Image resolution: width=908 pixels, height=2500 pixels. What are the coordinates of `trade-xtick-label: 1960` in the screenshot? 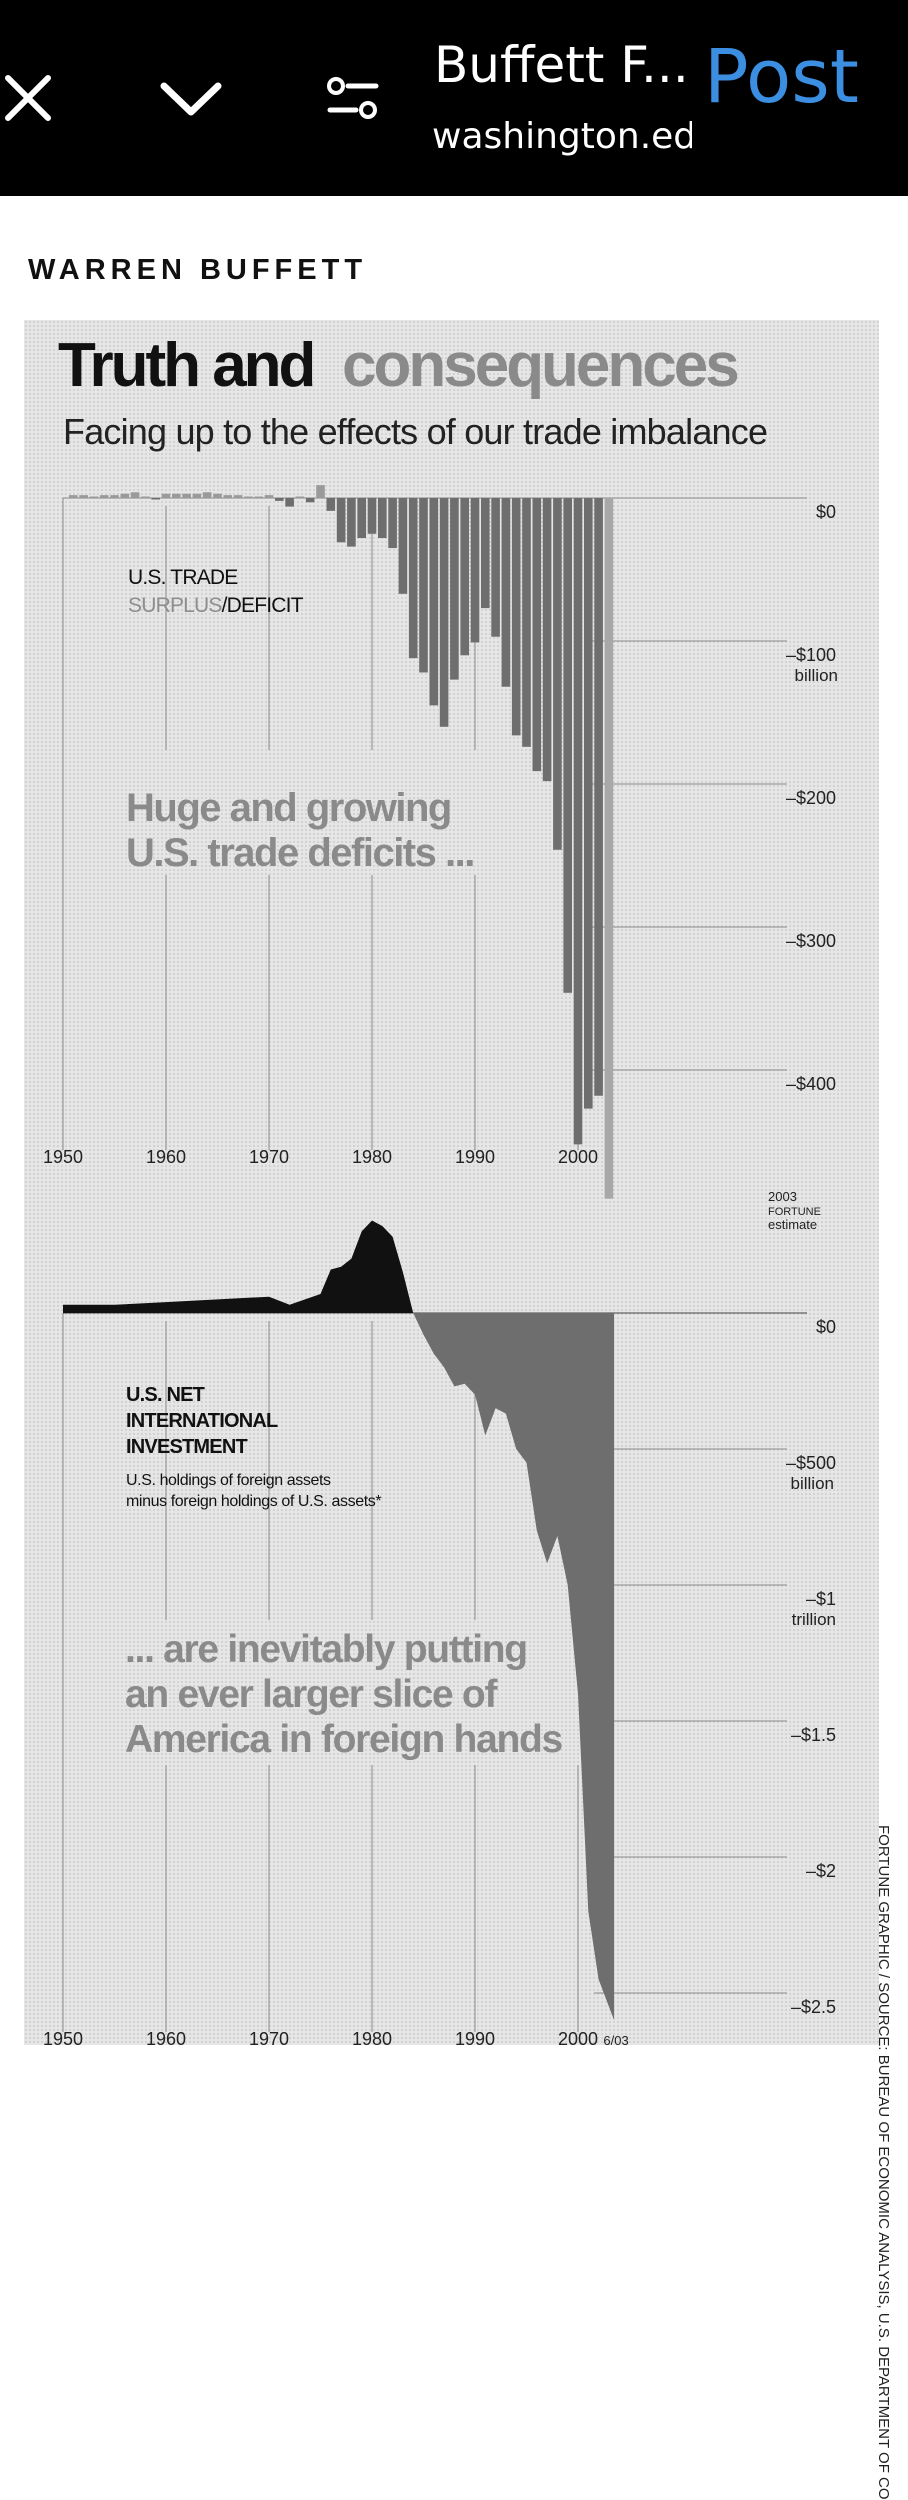 It's located at (166, 1157).